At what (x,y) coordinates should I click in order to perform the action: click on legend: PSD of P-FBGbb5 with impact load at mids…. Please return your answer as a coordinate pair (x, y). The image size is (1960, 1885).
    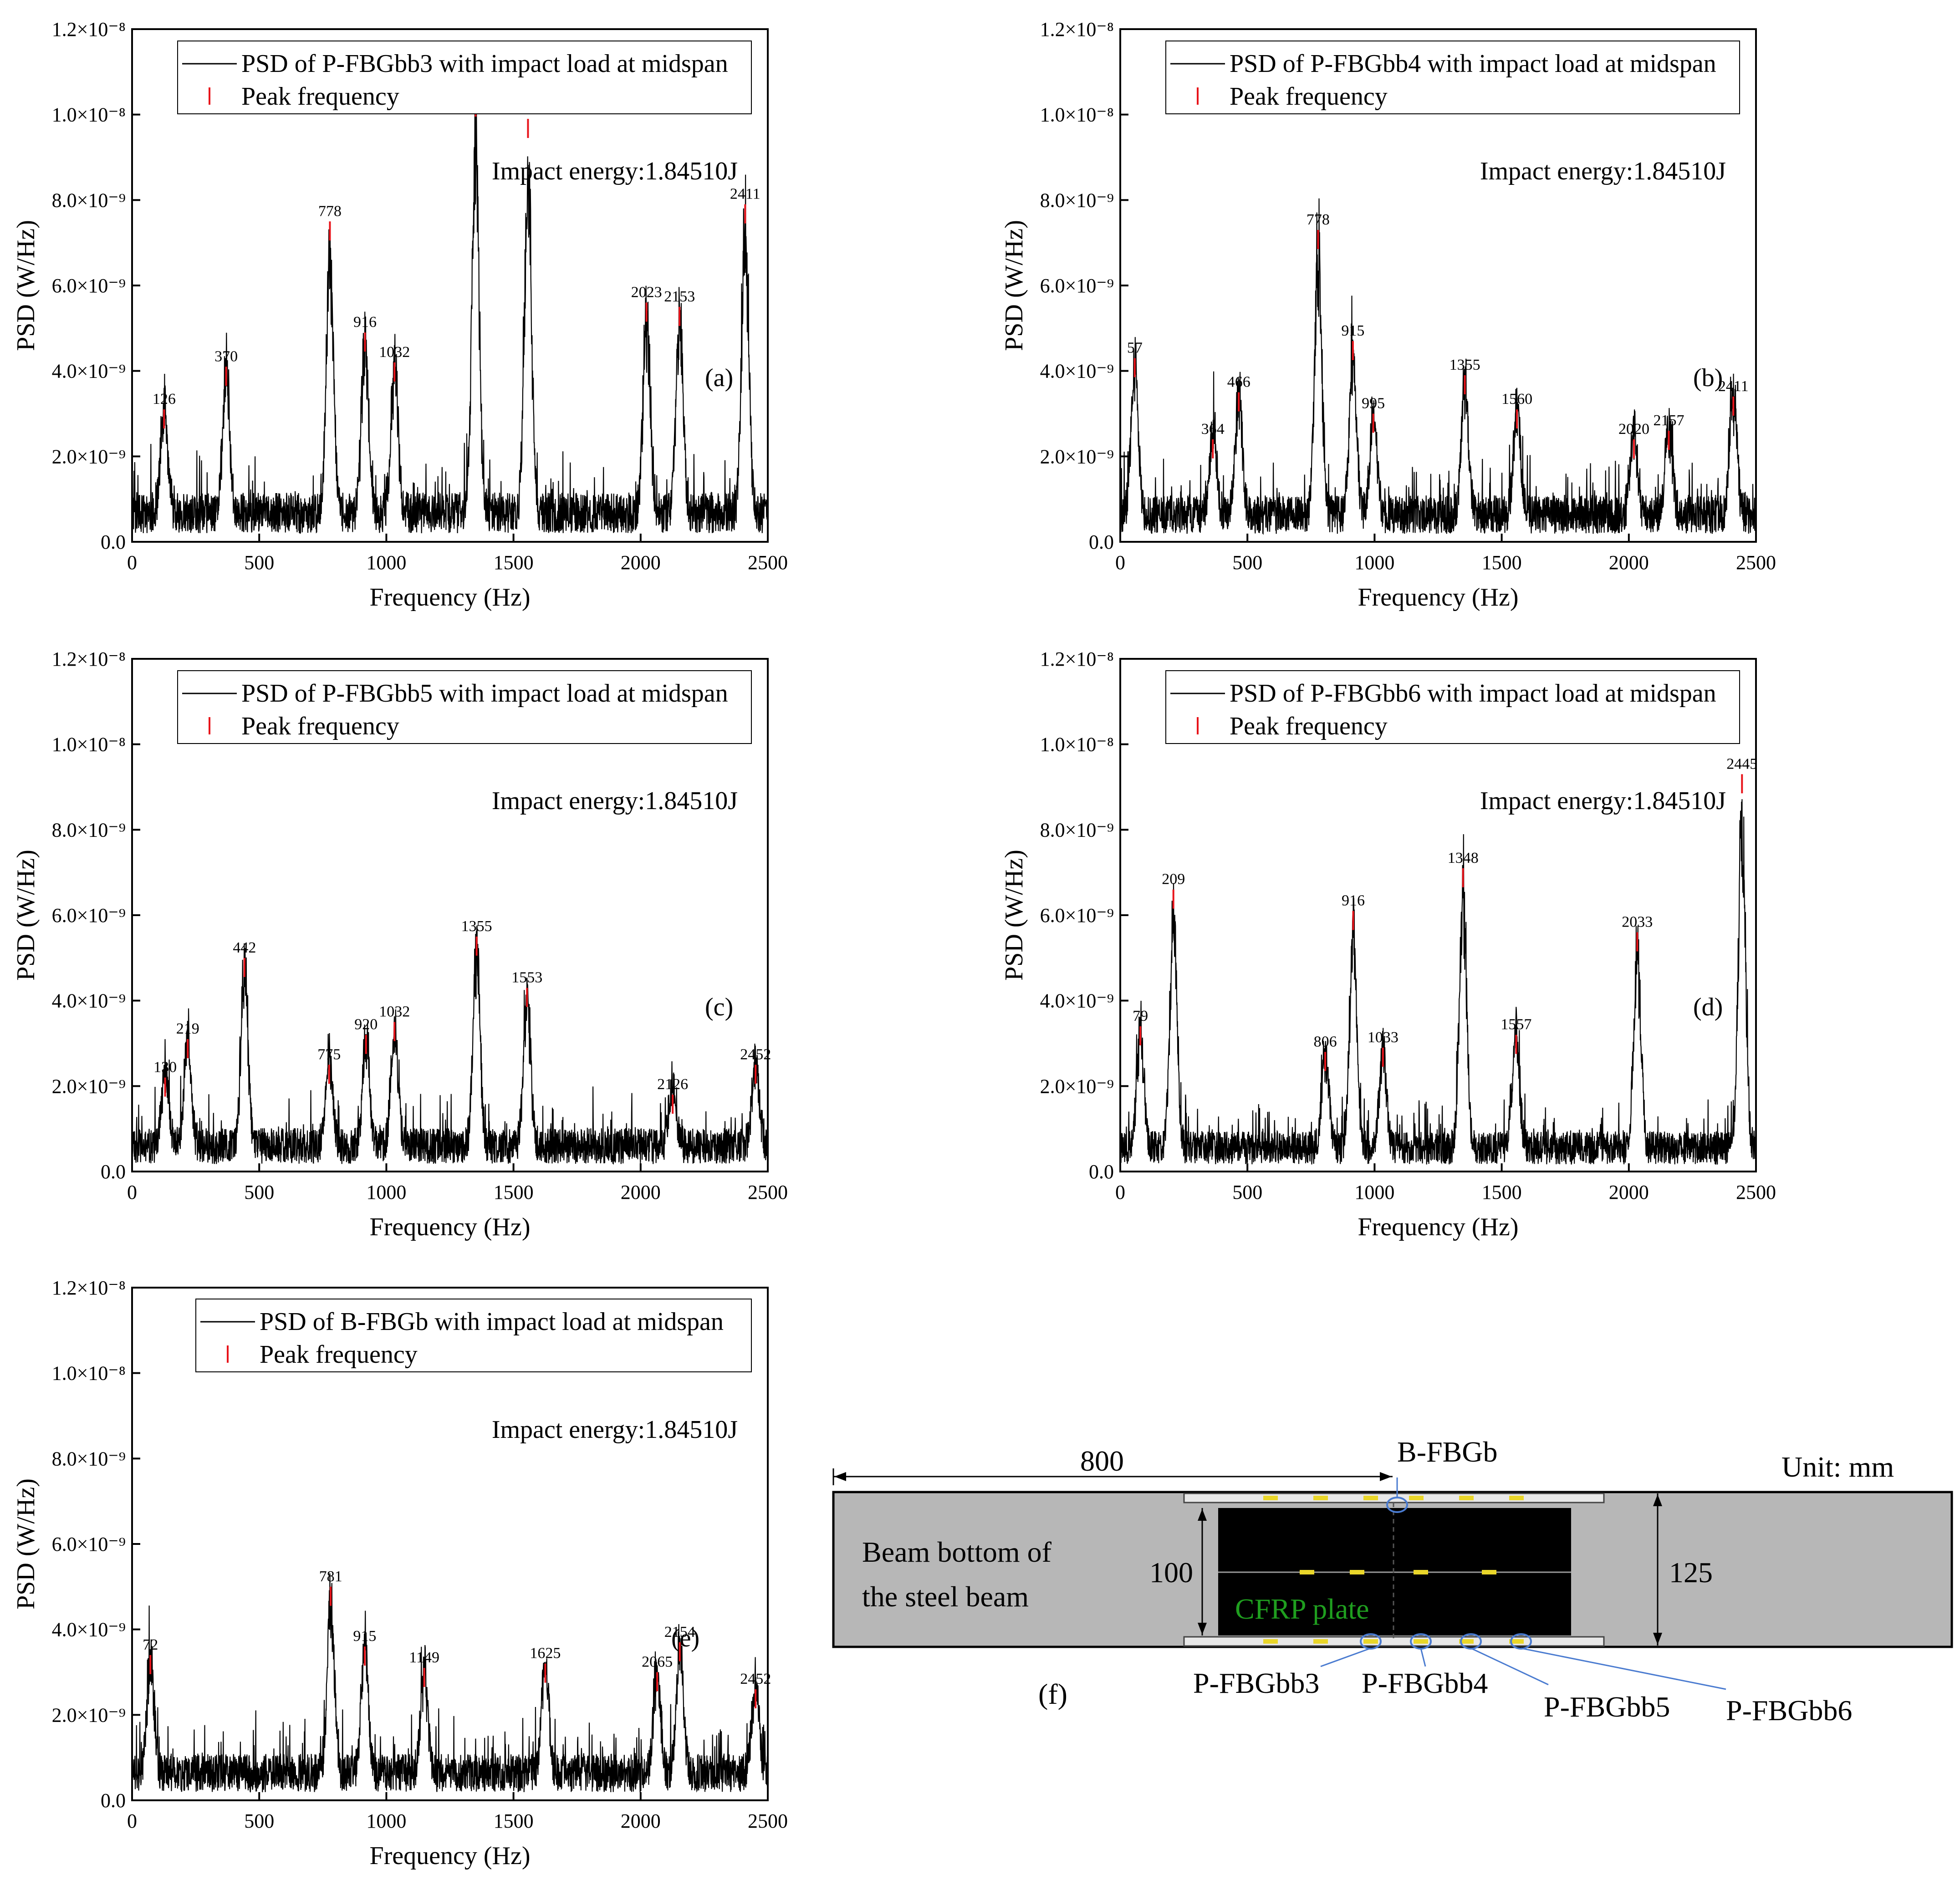
    Looking at the image, I should click on (465, 707).